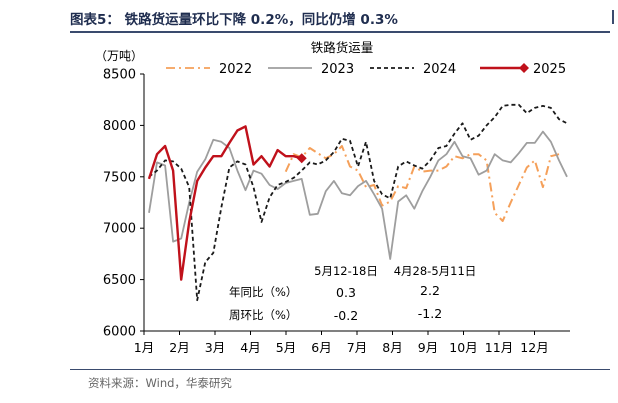  Describe the element at coordinates (250, 347) in the screenshot. I see `x-tick-label: 4月` at that location.